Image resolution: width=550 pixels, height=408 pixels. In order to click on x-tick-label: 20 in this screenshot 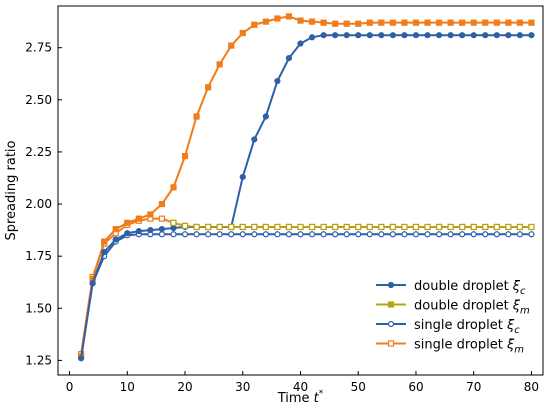, I will do `click(184, 387)`.